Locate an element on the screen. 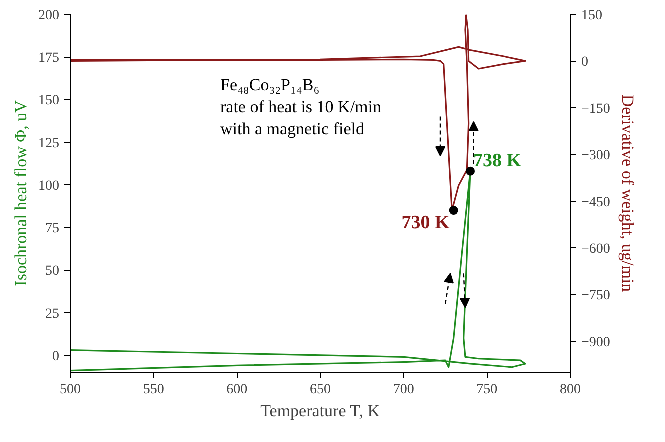 This screenshot has width=665, height=442. y-tick-label: 25 is located at coordinates (53, 314).